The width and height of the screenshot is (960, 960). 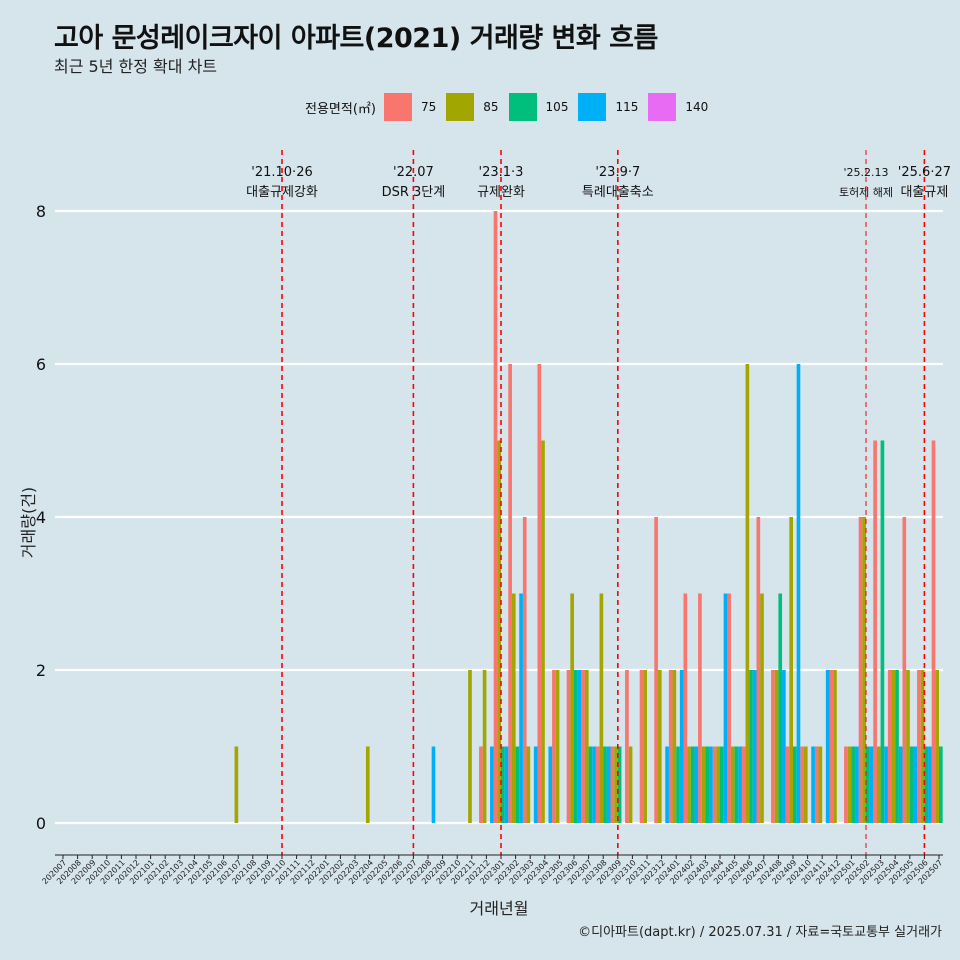 What do you see at coordinates (28, 522) in the screenshot?
I see `y-axis-title: 거래량(건)` at bounding box center [28, 522].